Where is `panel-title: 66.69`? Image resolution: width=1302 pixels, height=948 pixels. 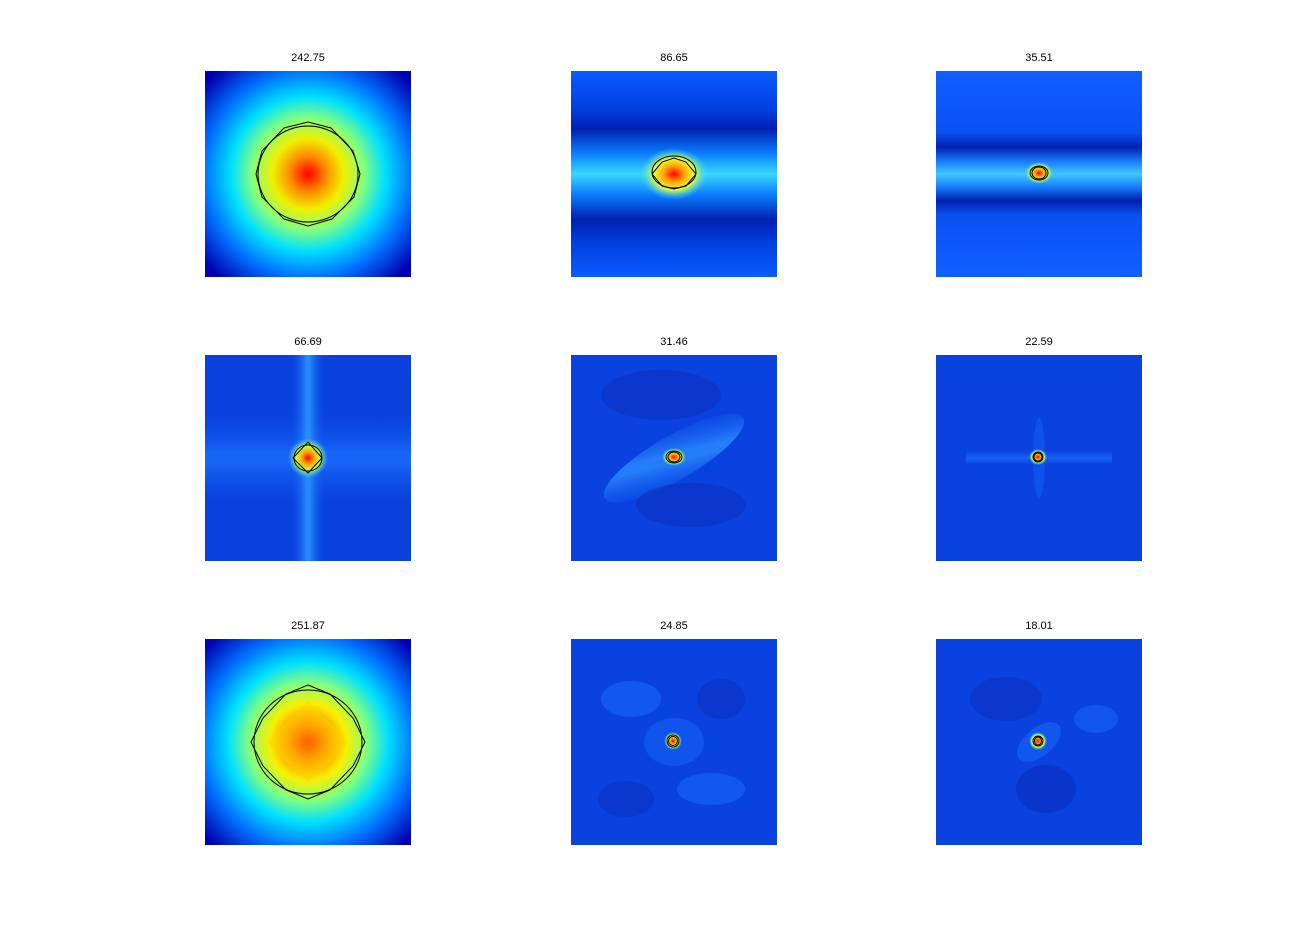 panel-title: 66.69 is located at coordinates (308, 342).